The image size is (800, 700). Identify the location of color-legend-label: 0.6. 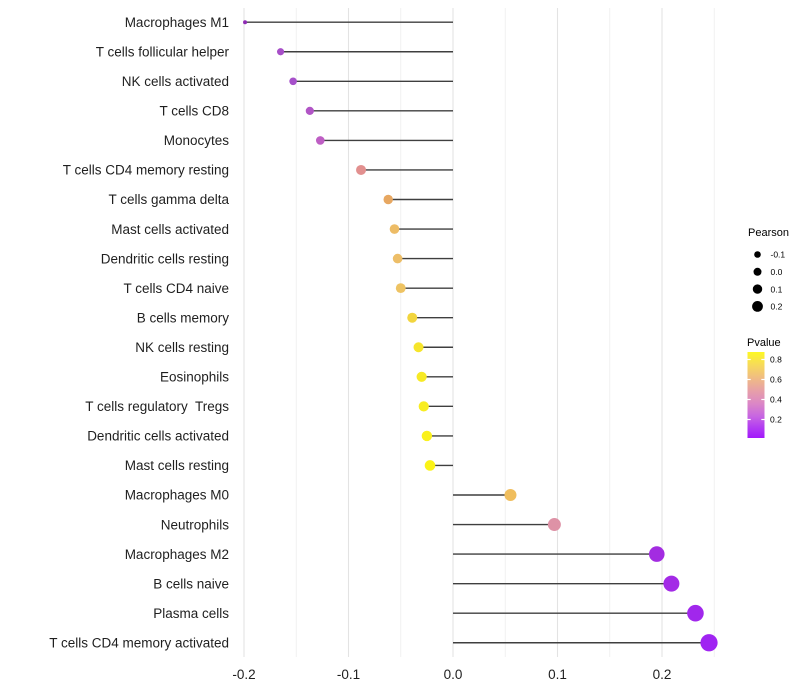
(776, 380).